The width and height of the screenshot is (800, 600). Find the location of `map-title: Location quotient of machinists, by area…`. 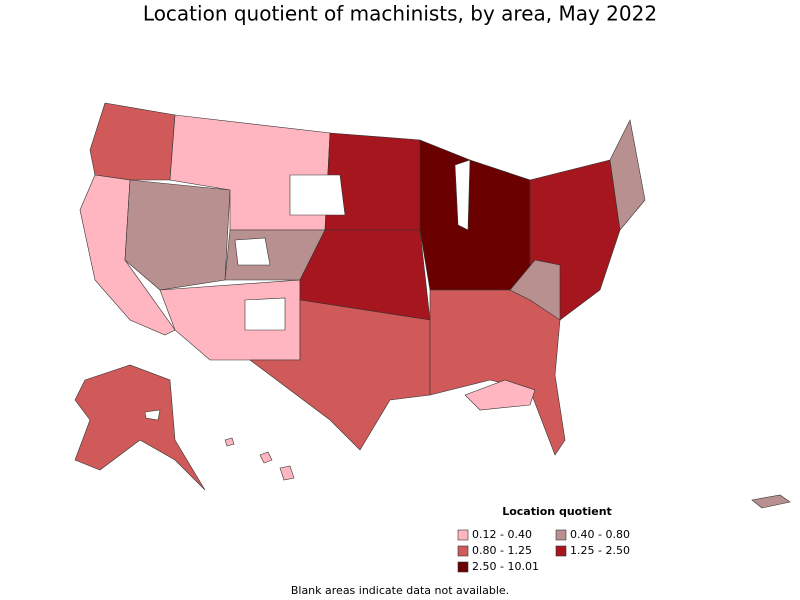

map-title: Location quotient of machinists, by area… is located at coordinates (400, 14).